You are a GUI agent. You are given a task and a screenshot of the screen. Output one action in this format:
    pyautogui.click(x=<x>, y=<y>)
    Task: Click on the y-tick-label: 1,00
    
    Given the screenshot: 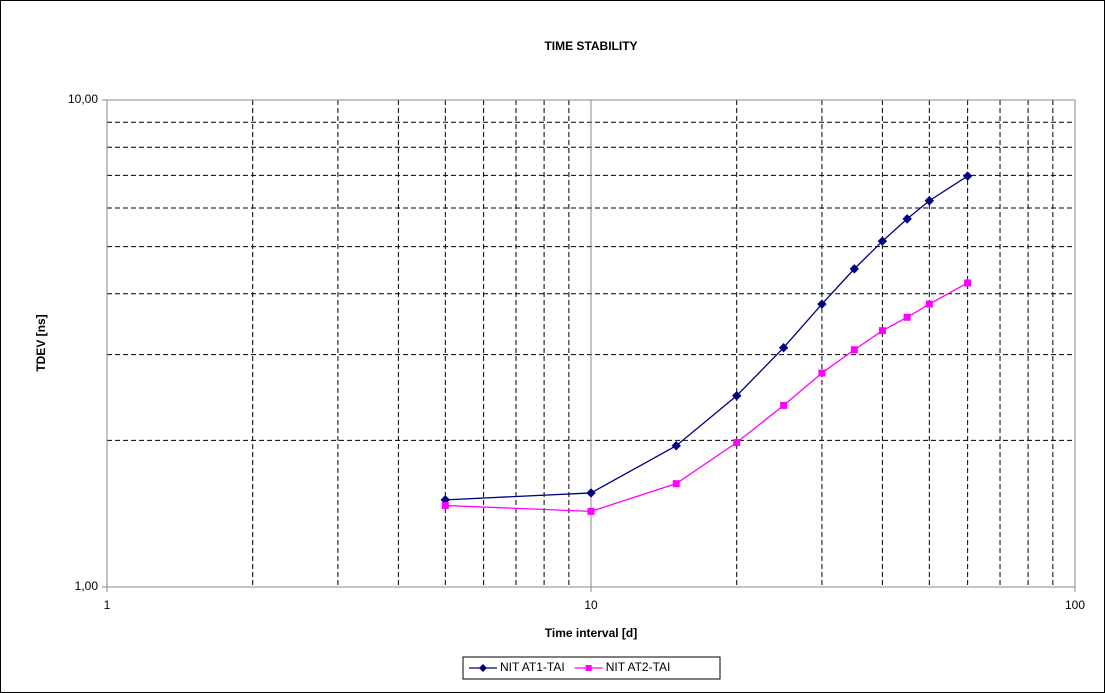 What is the action you would take?
    pyautogui.click(x=87, y=586)
    